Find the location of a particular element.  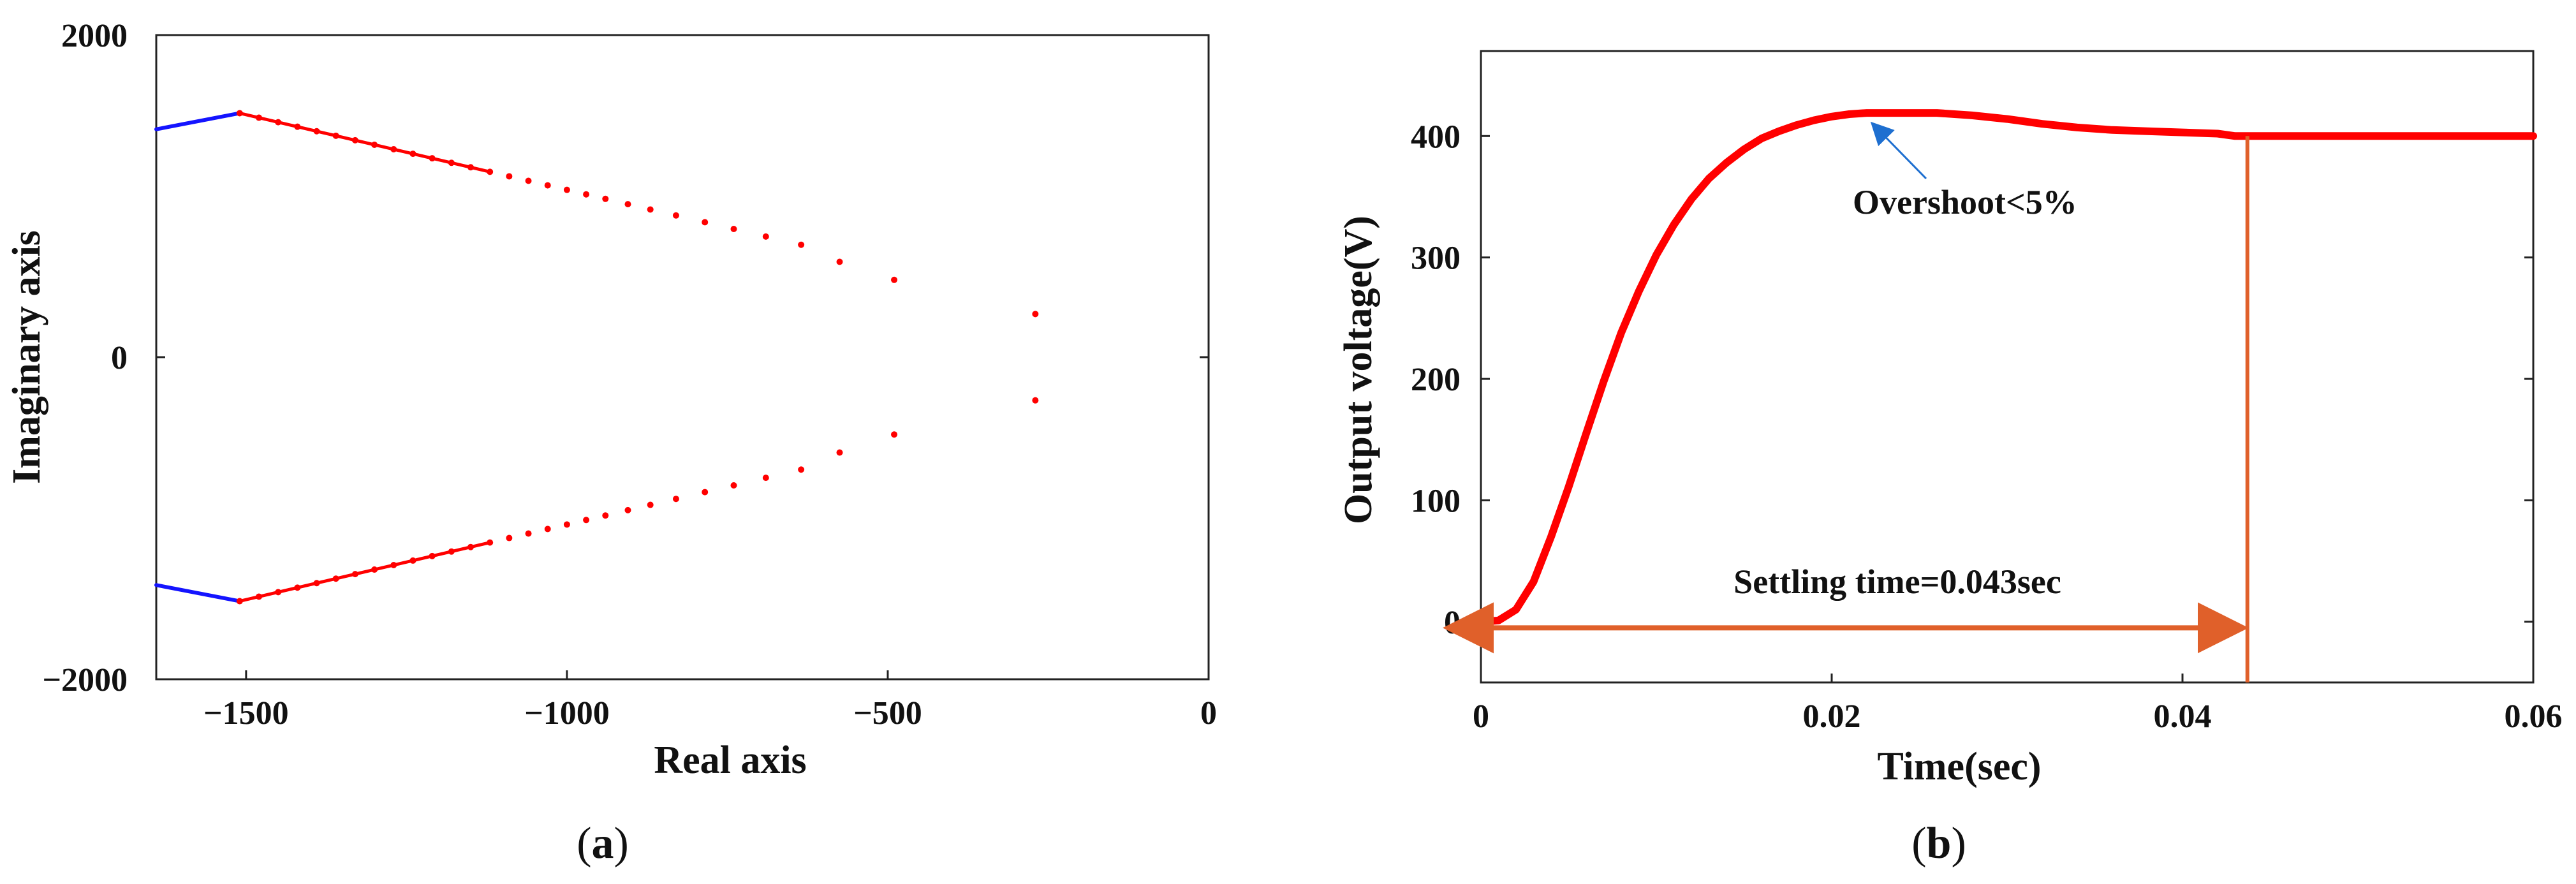

caption-b-close: ) is located at coordinates (1958, 843).